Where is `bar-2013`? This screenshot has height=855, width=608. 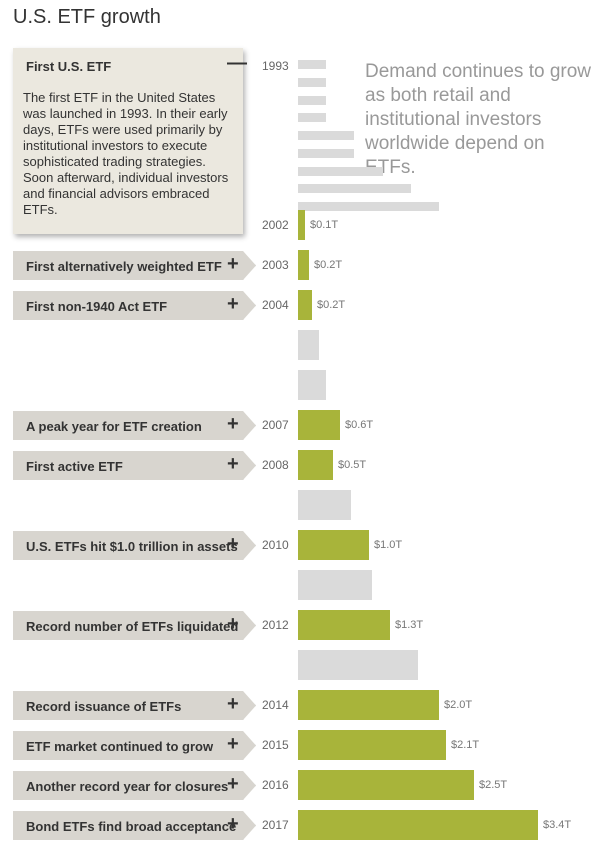 bar-2013 is located at coordinates (358, 665).